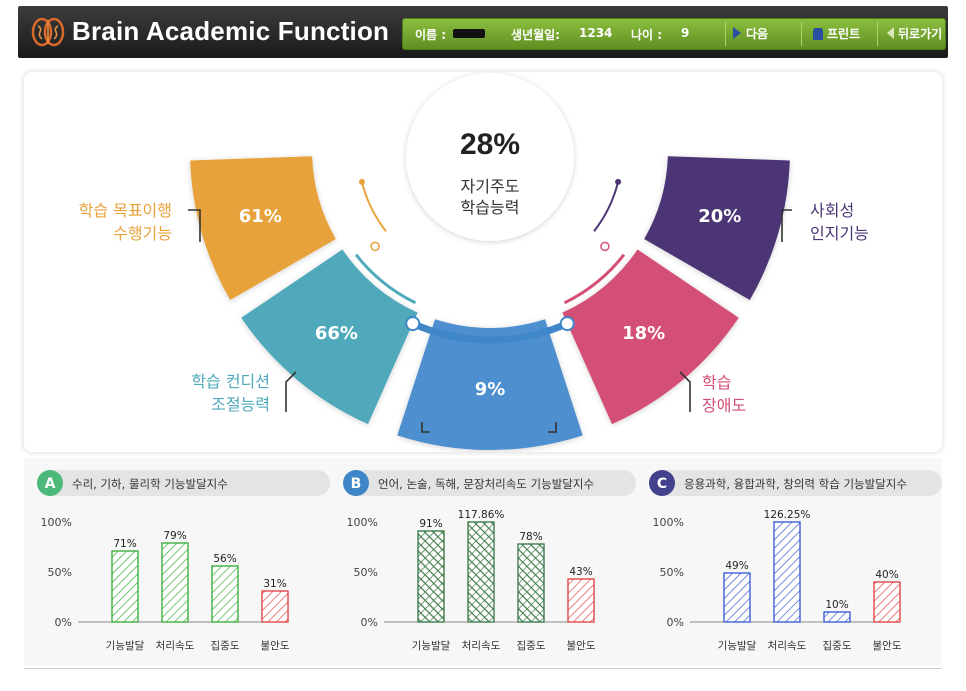 The width and height of the screenshot is (966, 691). I want to click on print-button: 프린트, so click(844, 34).